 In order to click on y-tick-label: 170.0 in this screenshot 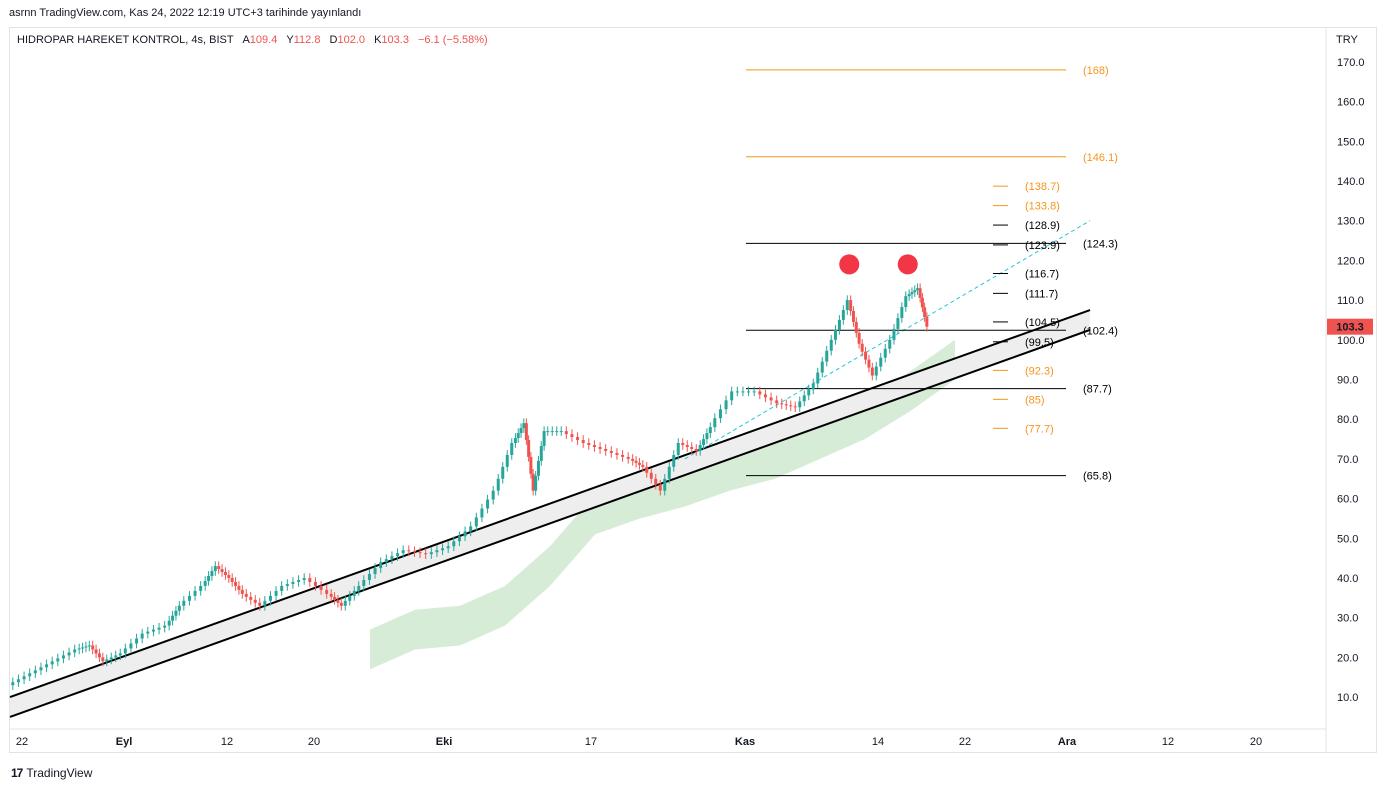, I will do `click(1351, 63)`.